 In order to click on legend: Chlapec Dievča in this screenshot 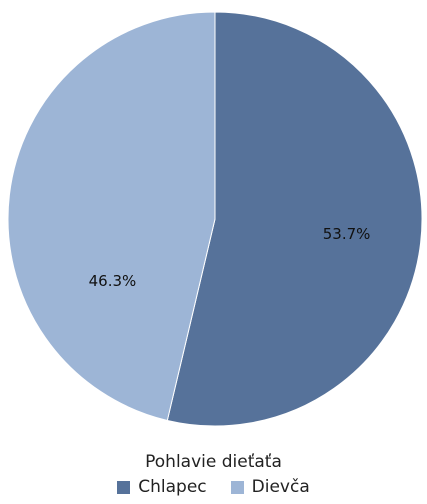, I will do `click(213, 487)`.